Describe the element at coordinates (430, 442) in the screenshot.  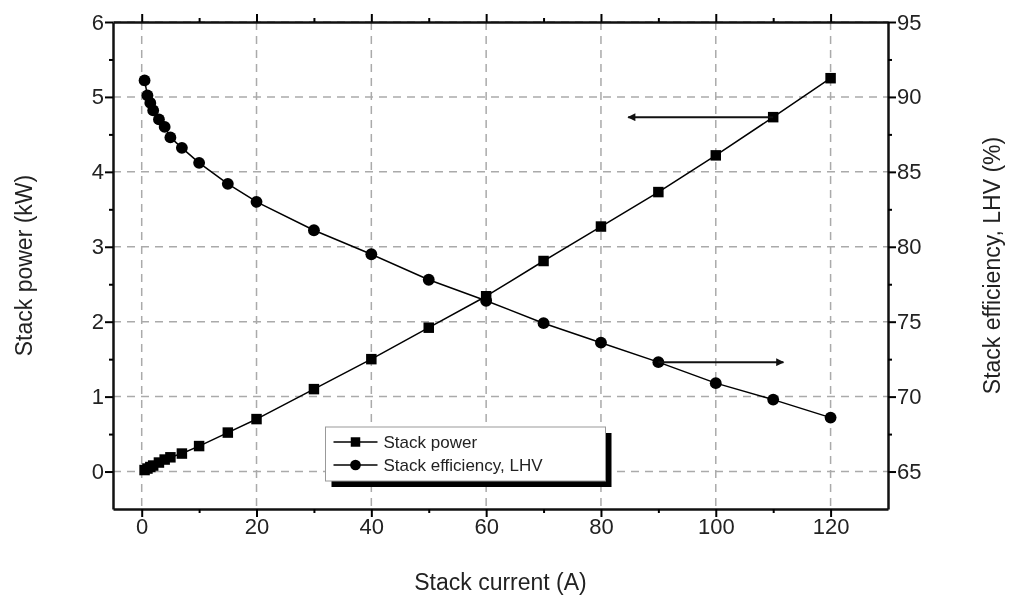
I see `legend-label: Stack power` at that location.